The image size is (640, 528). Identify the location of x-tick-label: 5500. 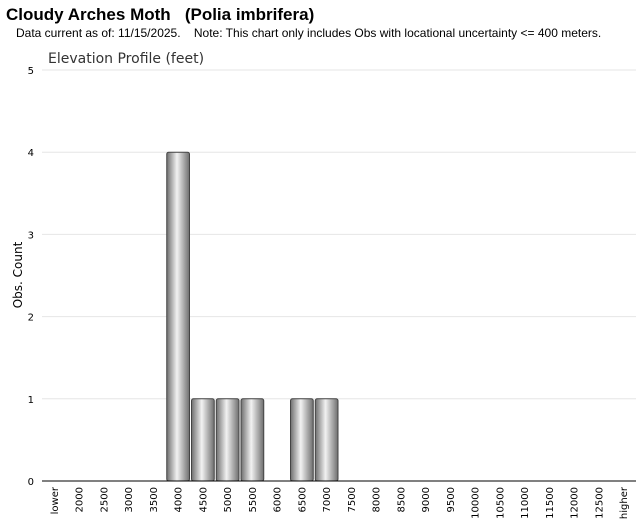
(253, 499).